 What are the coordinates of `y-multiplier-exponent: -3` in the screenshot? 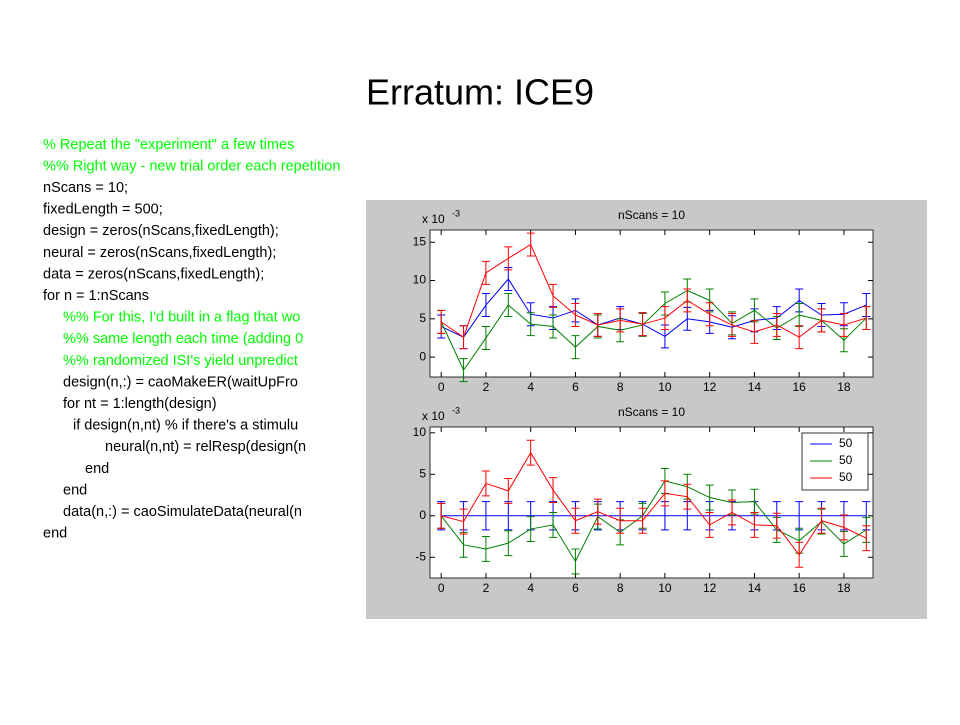 It's located at (456, 213).